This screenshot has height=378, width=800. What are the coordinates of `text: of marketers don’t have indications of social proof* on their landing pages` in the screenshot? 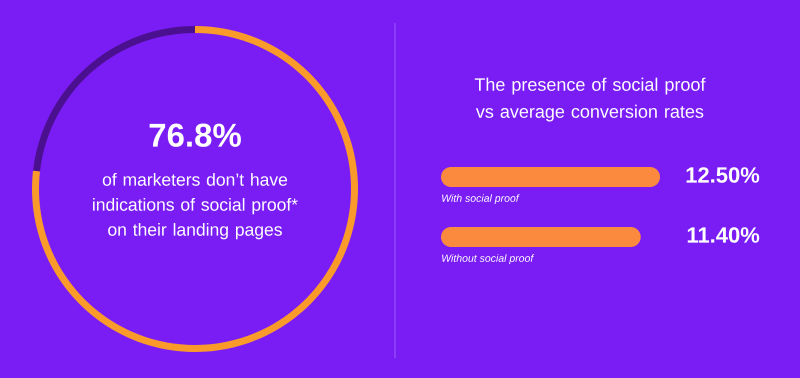 It's located at (195, 206).